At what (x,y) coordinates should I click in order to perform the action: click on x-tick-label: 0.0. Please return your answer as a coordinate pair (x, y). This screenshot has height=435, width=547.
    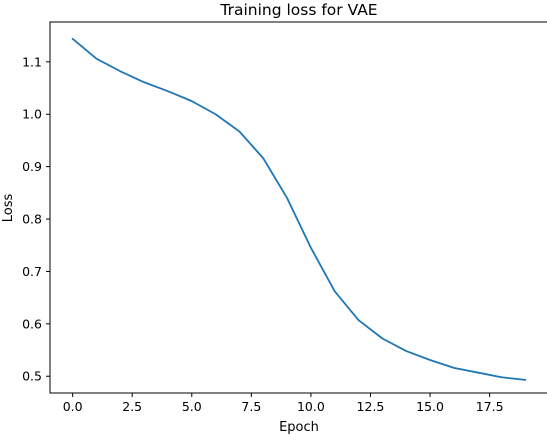
    Looking at the image, I should click on (73, 406).